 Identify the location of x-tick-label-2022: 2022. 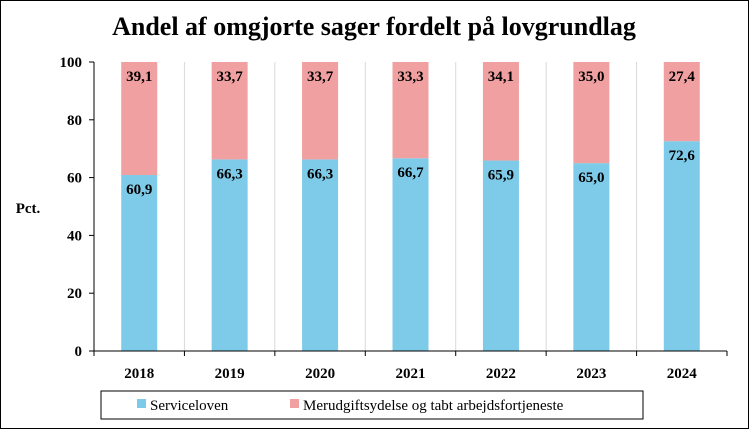
(501, 374).